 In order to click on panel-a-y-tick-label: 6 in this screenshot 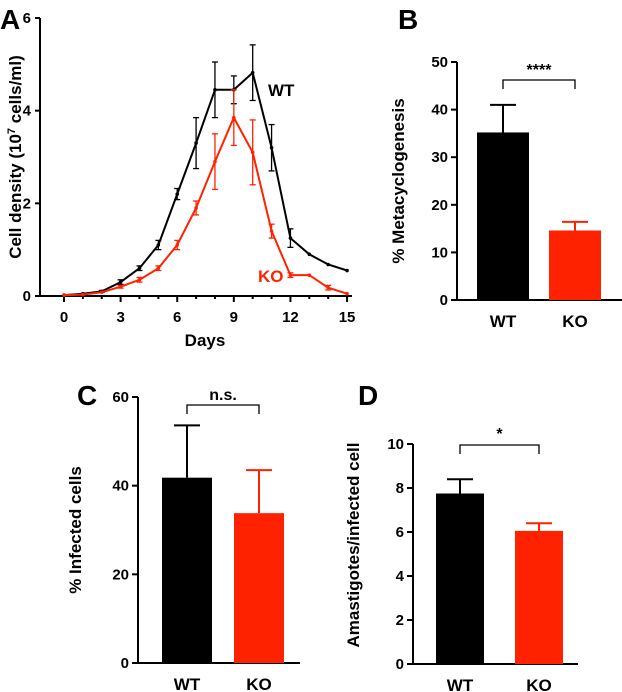, I will do `click(27, 18)`.